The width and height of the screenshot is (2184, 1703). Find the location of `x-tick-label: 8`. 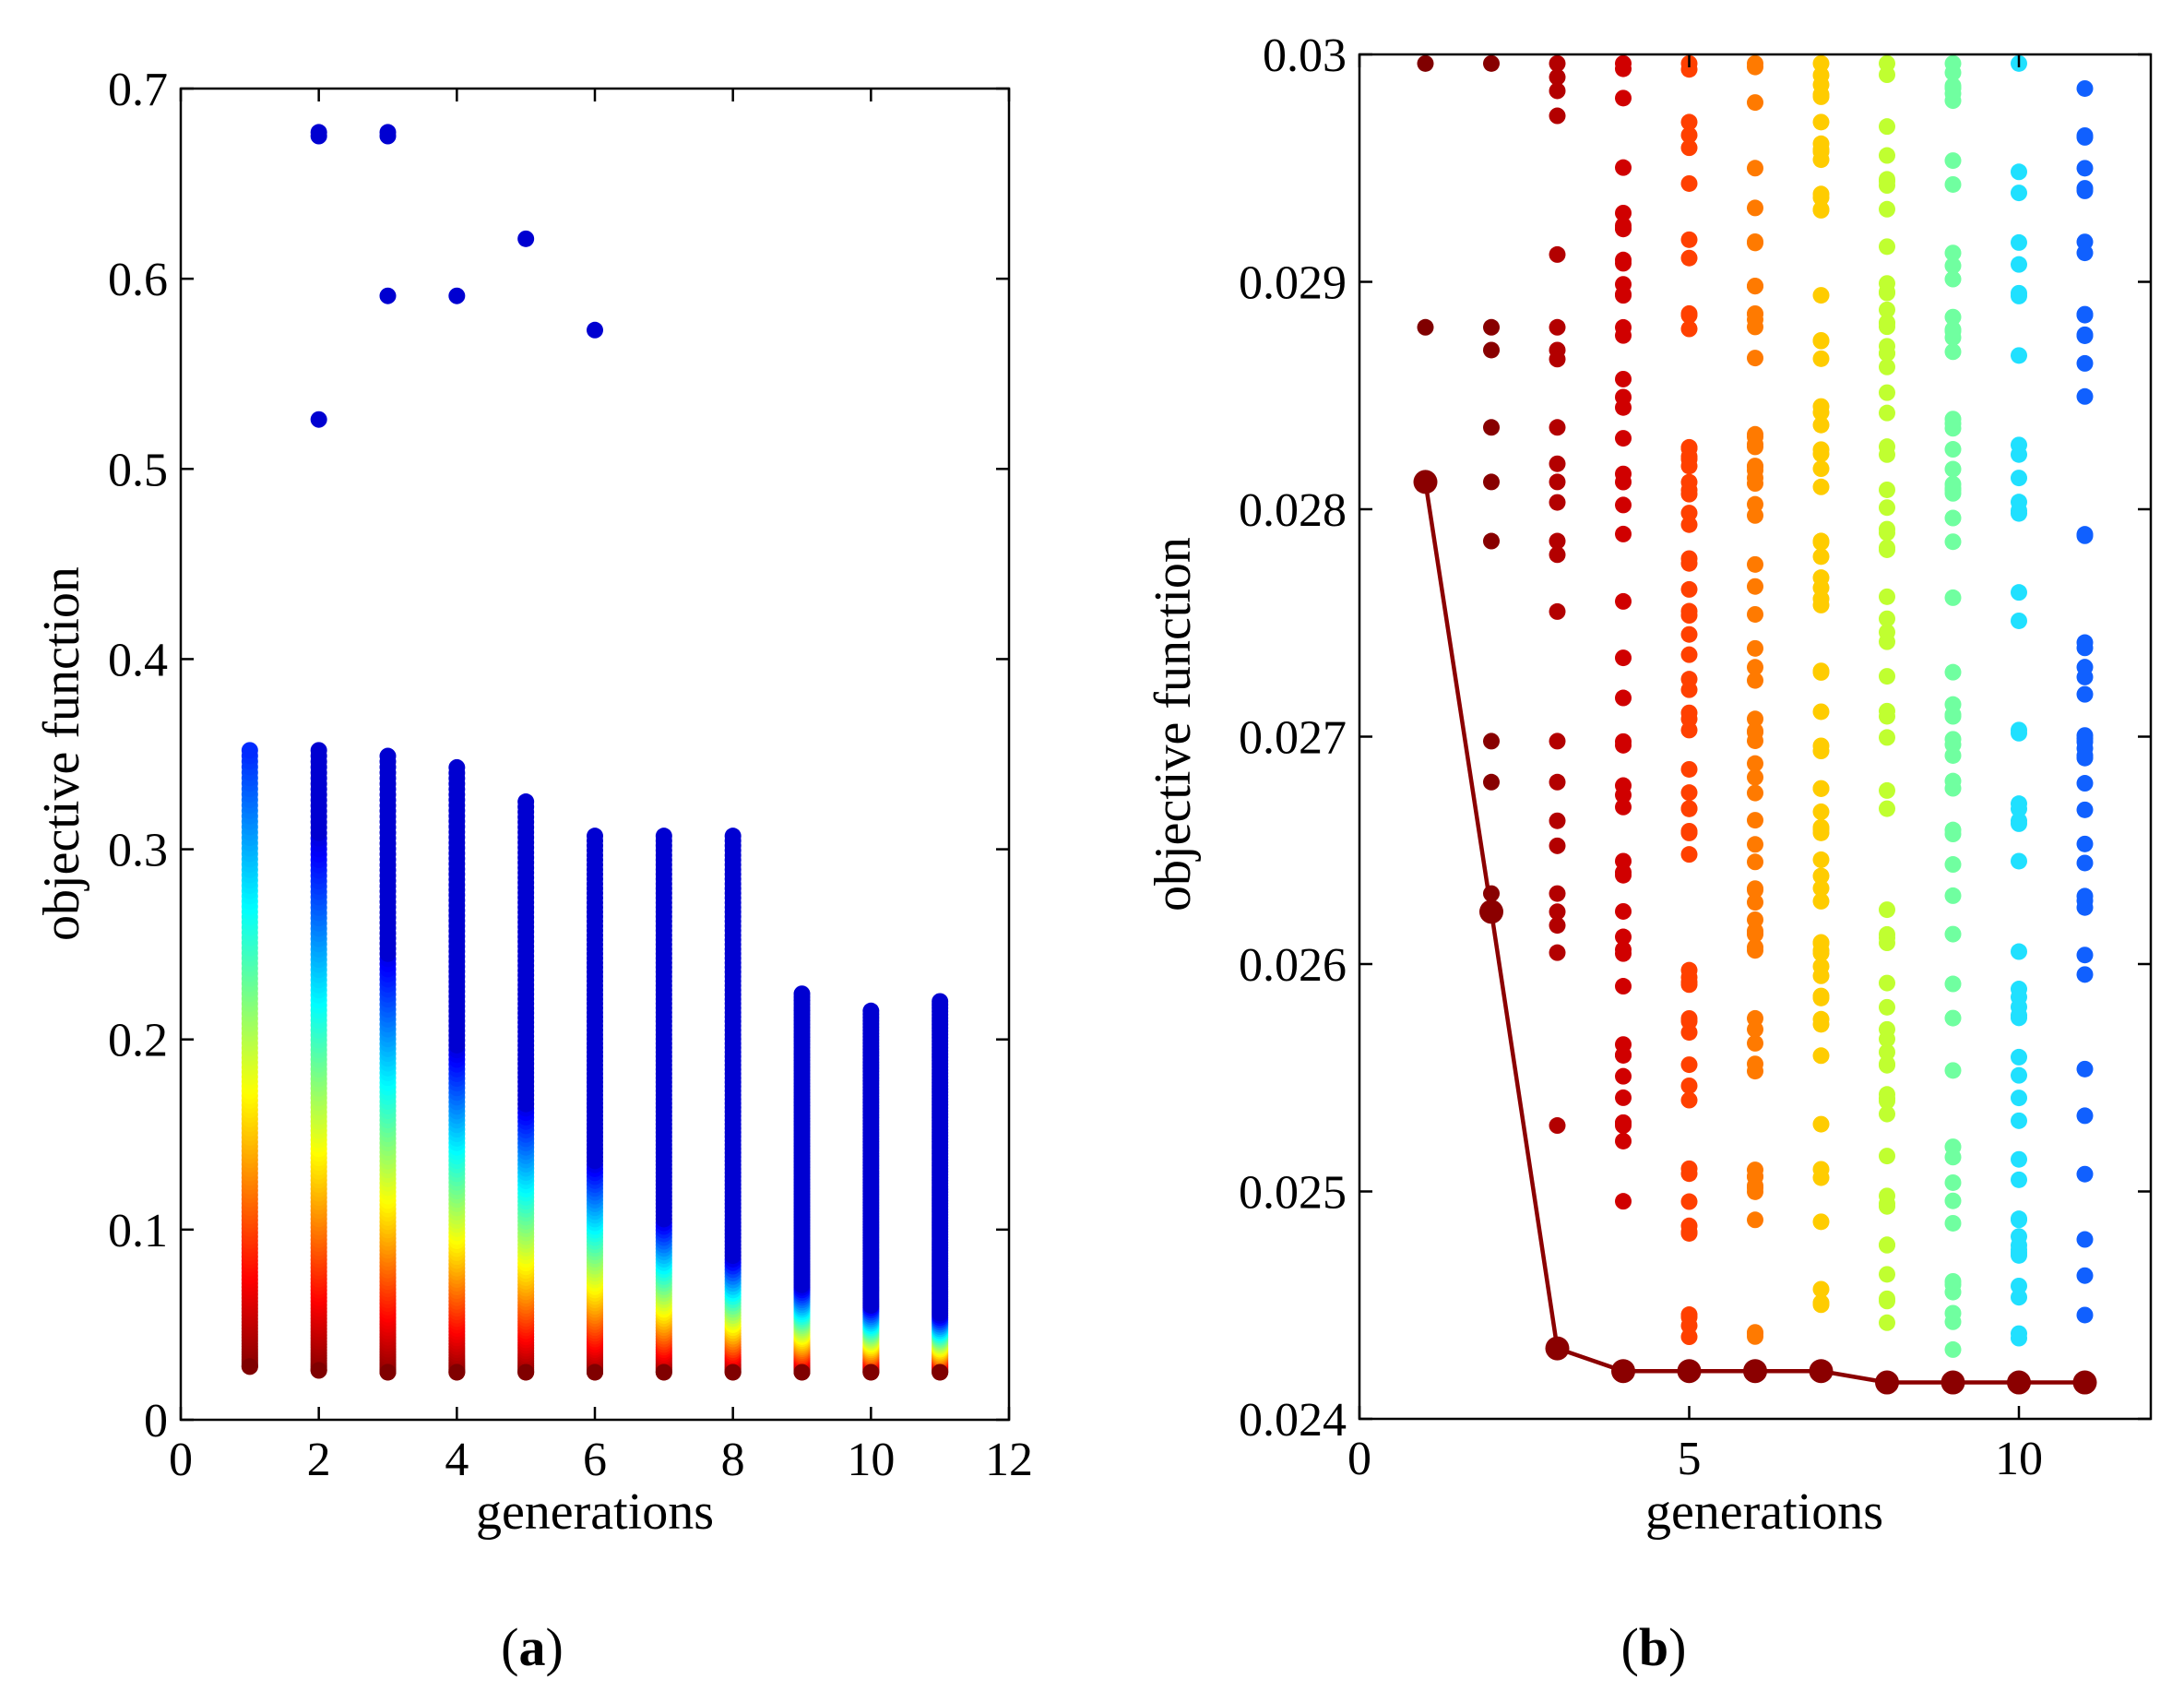

x-tick-label: 8 is located at coordinates (733, 1460).